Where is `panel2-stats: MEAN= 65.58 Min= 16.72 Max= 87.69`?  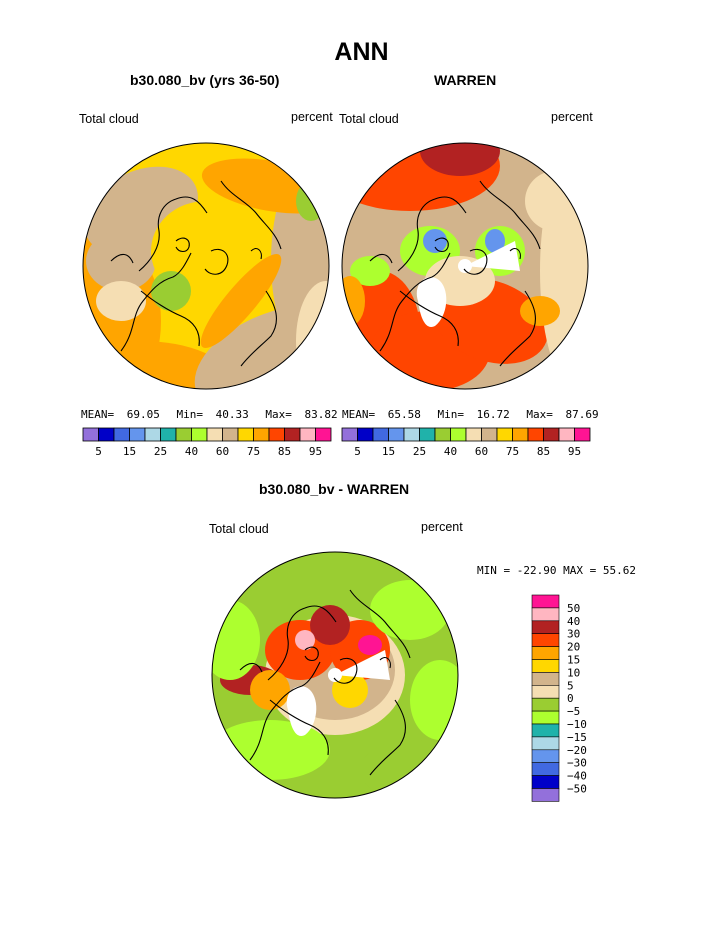 panel2-stats: MEAN= 65.58 Min= 16.72 Max= 87.69 is located at coordinates (470, 414).